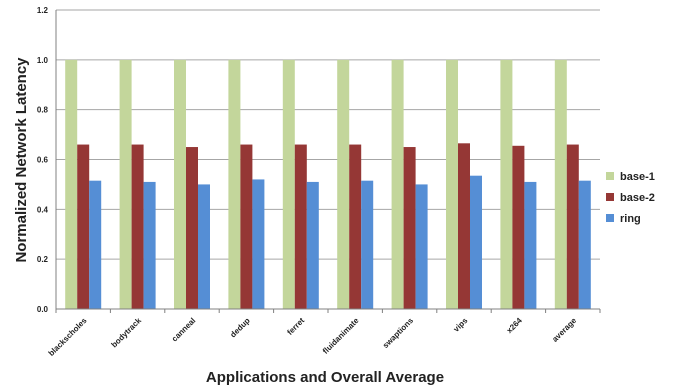  I want to click on x-axis-title: Applications and Overall Average, so click(325, 377).